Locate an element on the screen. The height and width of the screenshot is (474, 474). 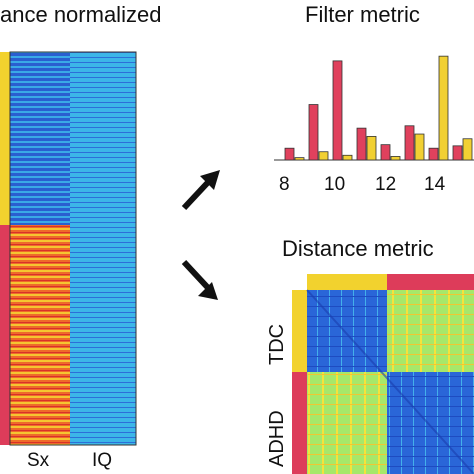
filter-xtick-10: 10 is located at coordinates (335, 184).